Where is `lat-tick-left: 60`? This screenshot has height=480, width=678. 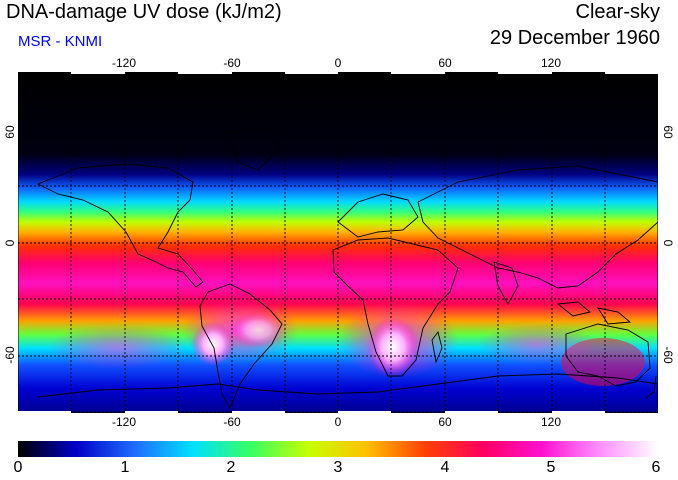 lat-tick-left: 60 is located at coordinates (10, 132).